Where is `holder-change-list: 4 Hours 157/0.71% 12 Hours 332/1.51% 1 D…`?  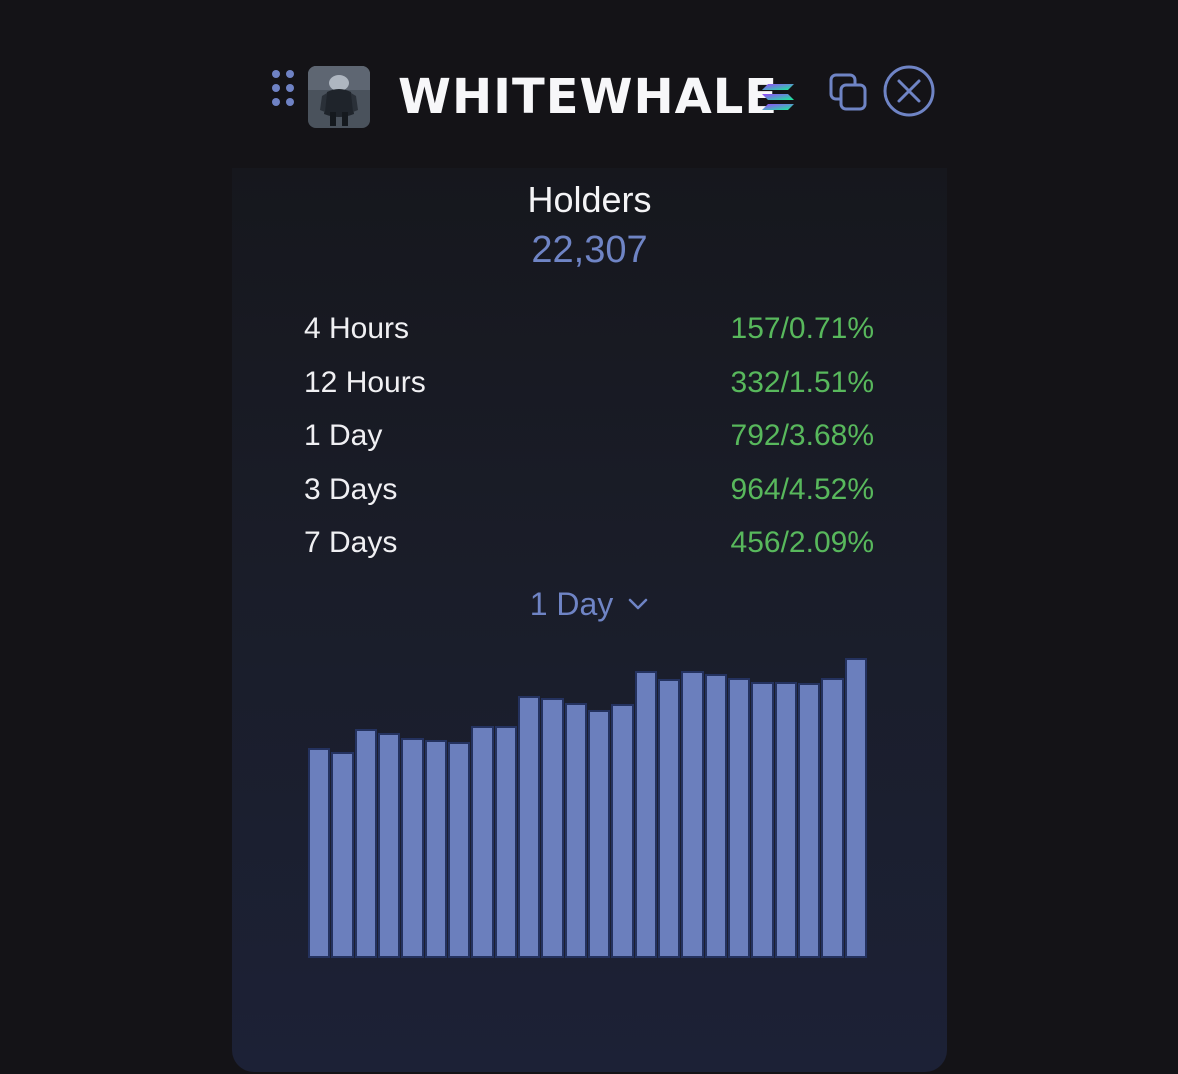 holder-change-list: 4 Hours 157/0.71% 12 Hours 332/1.51% 1 D… is located at coordinates (589, 436).